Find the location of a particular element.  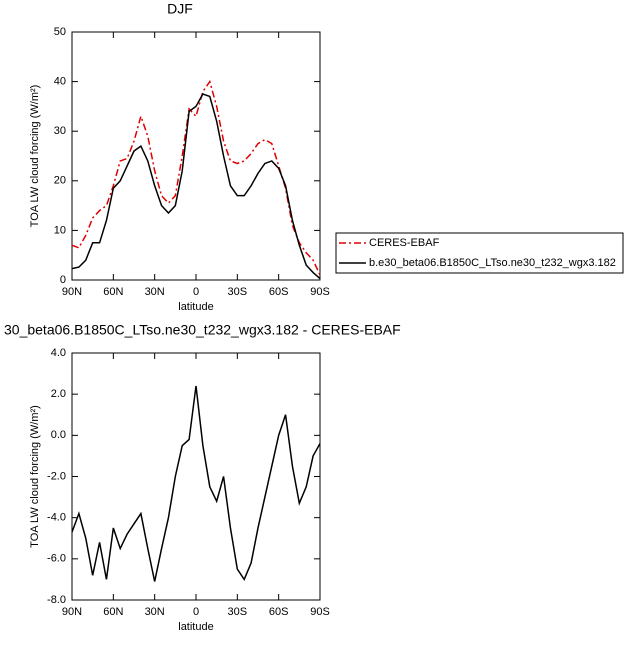

y-tick-label: 20 is located at coordinates (60, 181).